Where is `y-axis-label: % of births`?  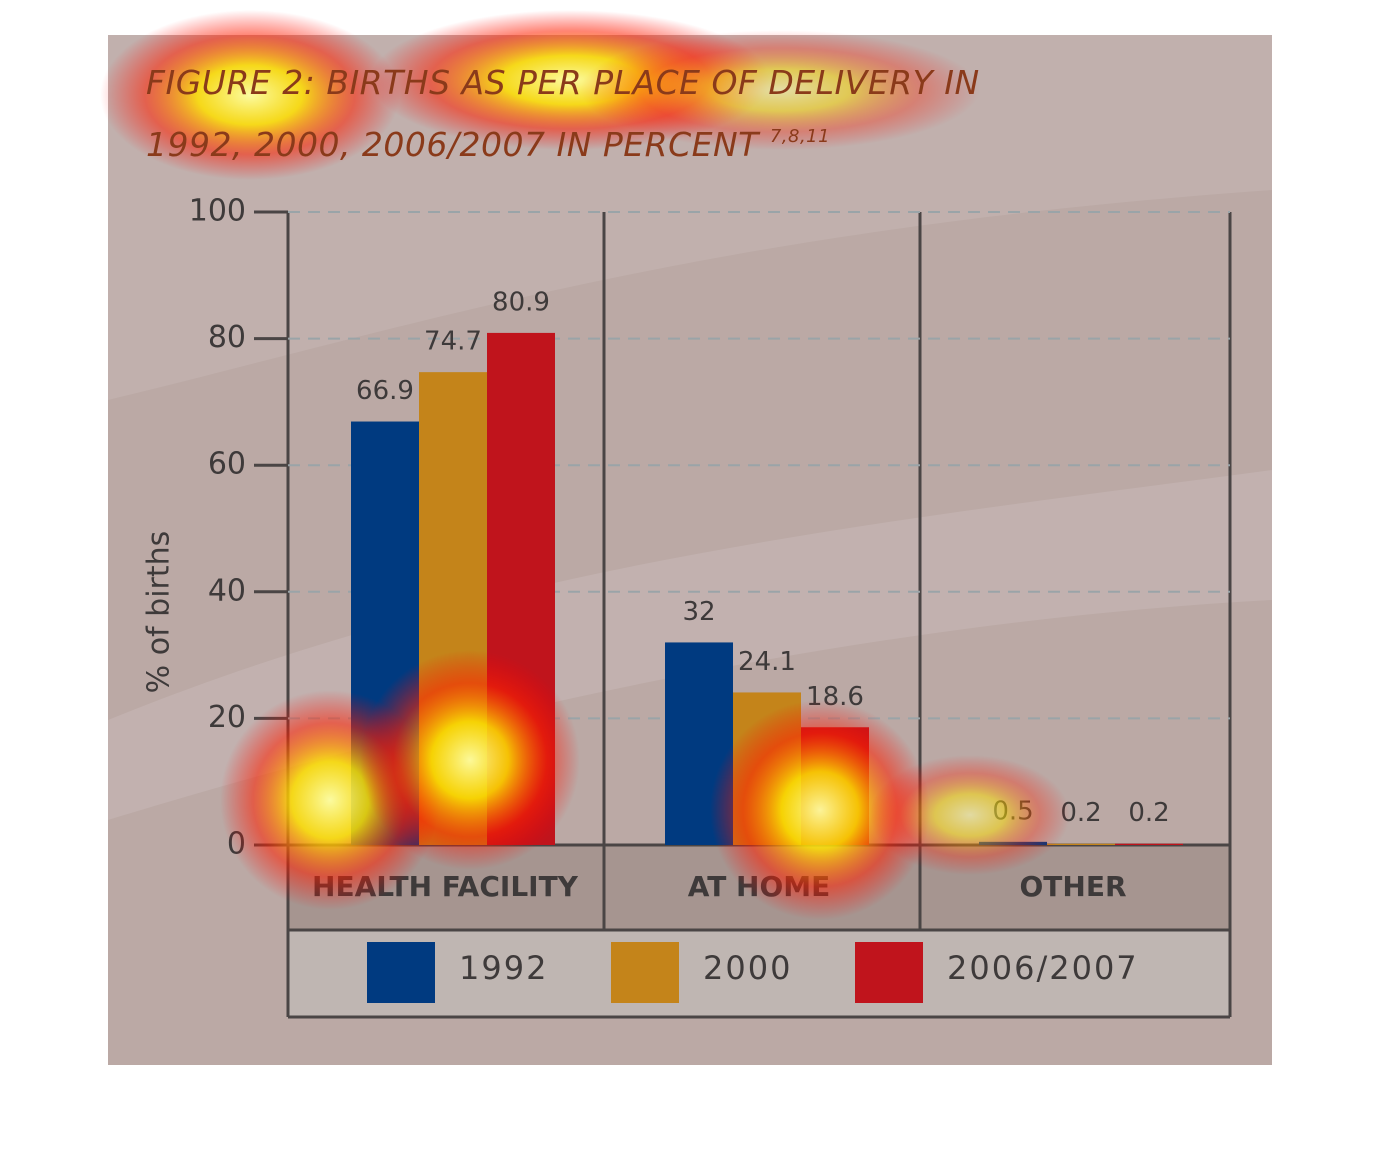
y-axis-label: % of births is located at coordinates (159, 612).